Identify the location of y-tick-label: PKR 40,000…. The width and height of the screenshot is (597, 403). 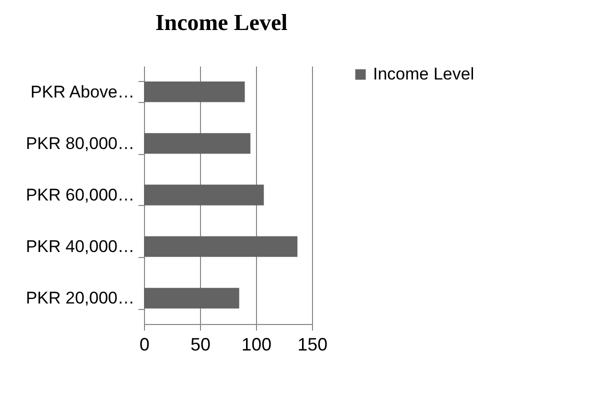
(80, 246).